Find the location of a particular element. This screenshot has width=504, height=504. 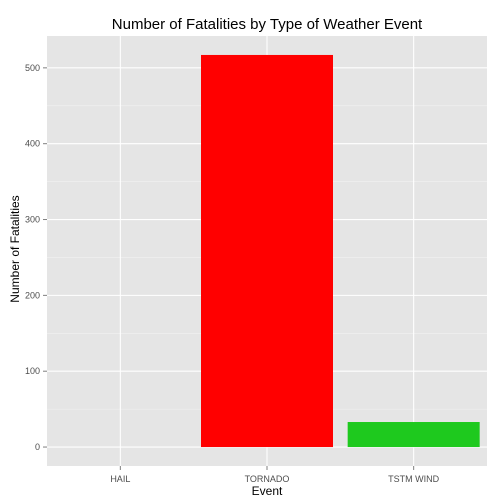

y-axis-ticks: 0 100 200 300 400 500 is located at coordinates (36, 257).